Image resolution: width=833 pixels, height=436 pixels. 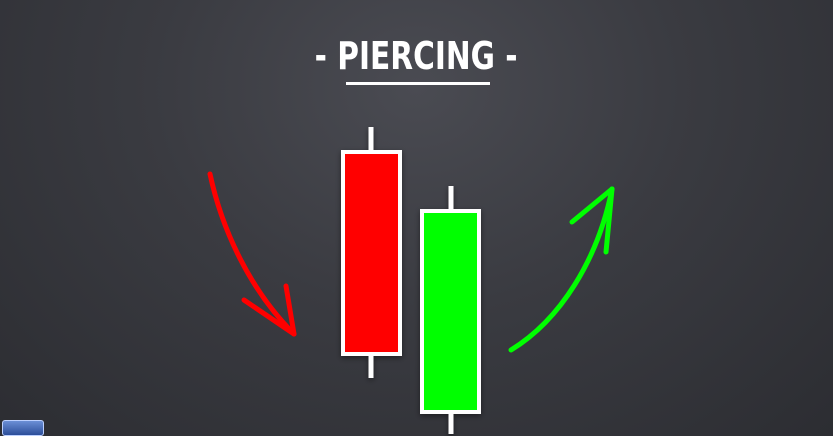 I want to click on green-curved-up-arrow-icon, so click(x=561, y=269).